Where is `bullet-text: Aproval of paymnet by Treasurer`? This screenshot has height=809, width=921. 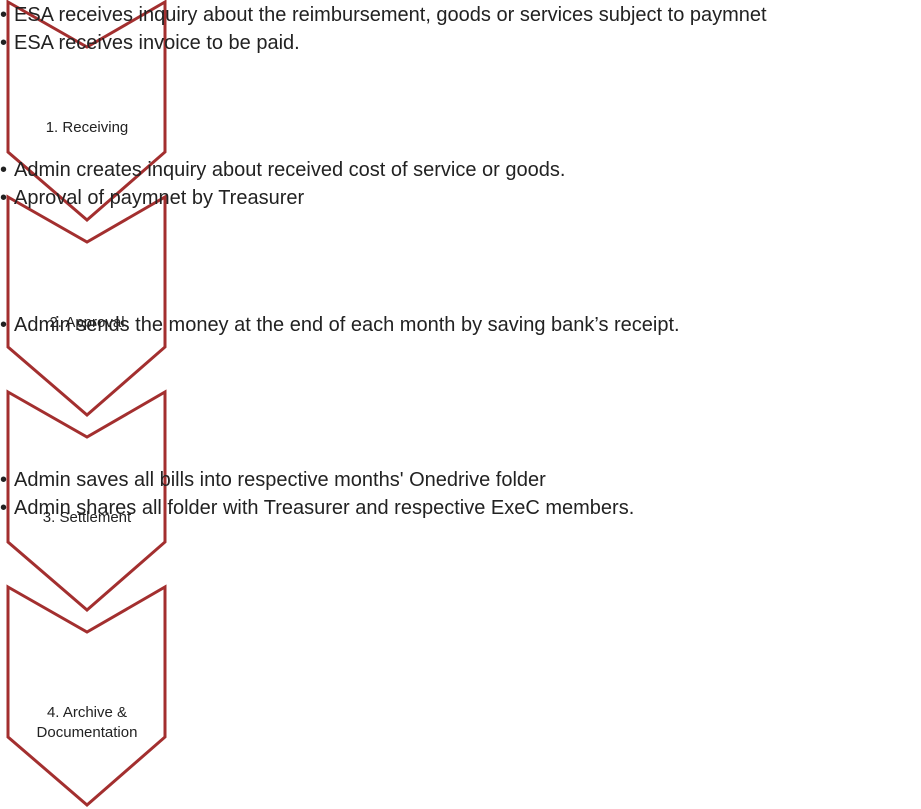 bullet-text: Aproval of paymnet by Treasurer is located at coordinates (460, 198).